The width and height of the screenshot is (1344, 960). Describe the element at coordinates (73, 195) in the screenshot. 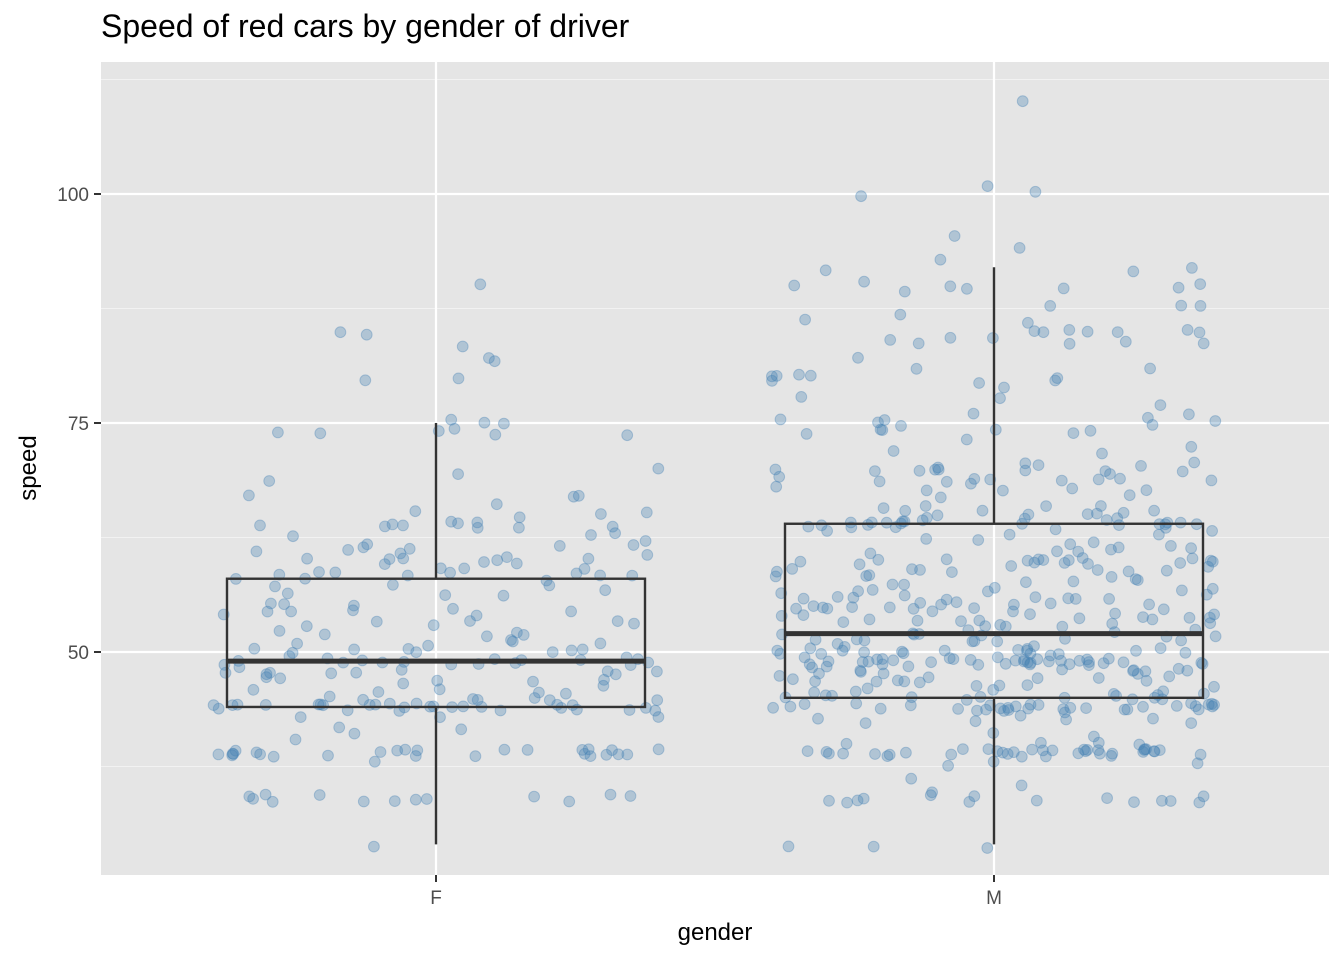

I see `y-tick-label: 100` at that location.